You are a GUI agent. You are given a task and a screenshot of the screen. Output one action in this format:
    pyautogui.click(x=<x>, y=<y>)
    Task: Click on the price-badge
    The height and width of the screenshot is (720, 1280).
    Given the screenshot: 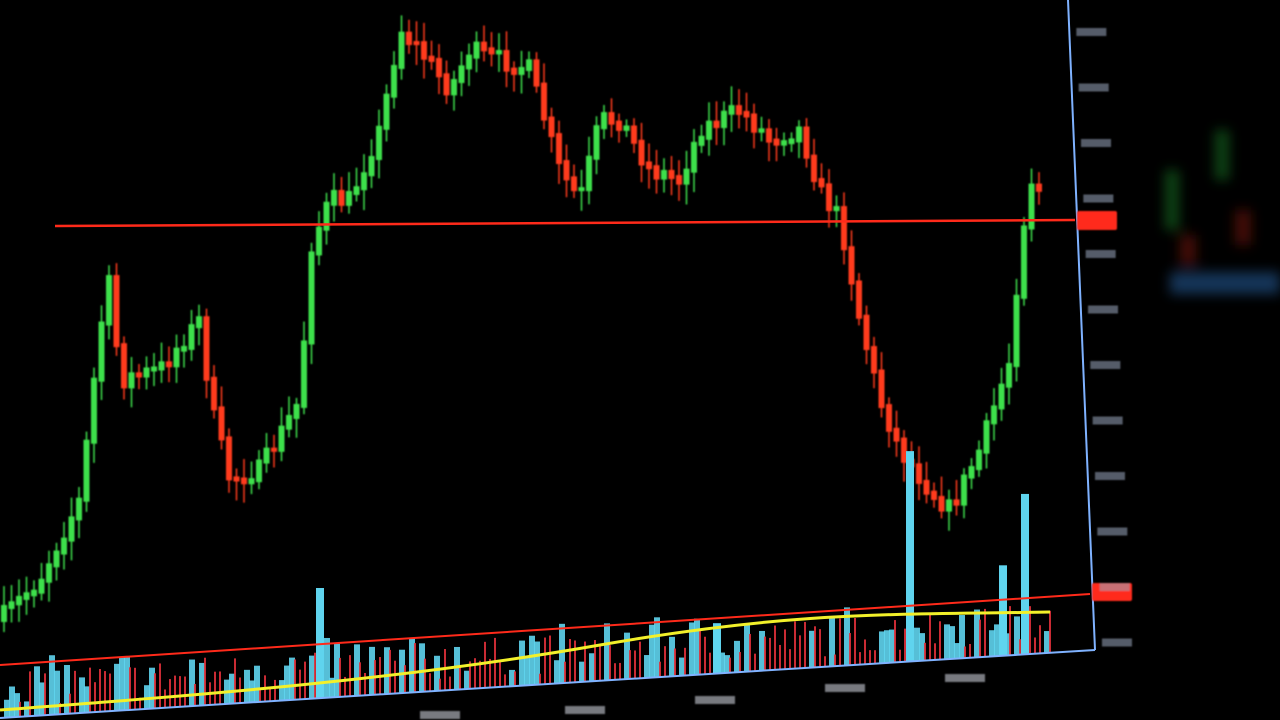 What is the action you would take?
    pyautogui.click(x=1097, y=220)
    